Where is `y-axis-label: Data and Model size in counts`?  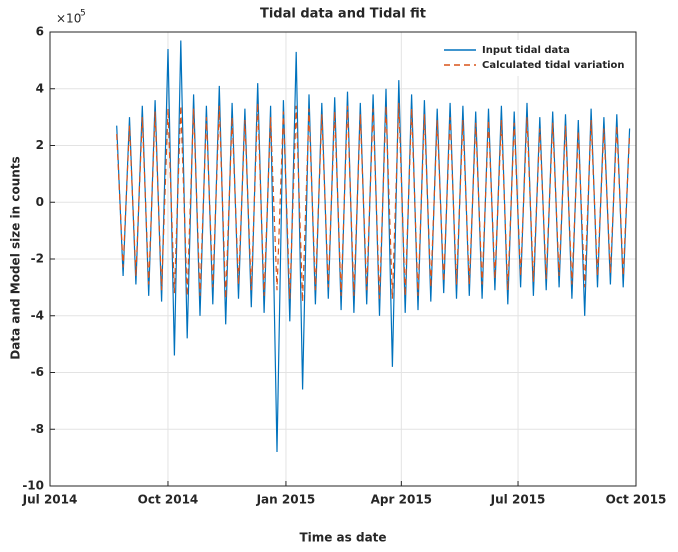 y-axis-label: Data and Model size in counts is located at coordinates (16, 257).